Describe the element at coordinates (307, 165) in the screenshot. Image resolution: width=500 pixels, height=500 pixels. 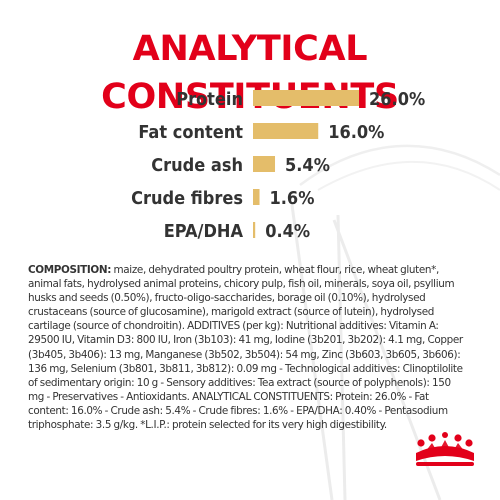
I see `value-label: 5.4%` at that location.